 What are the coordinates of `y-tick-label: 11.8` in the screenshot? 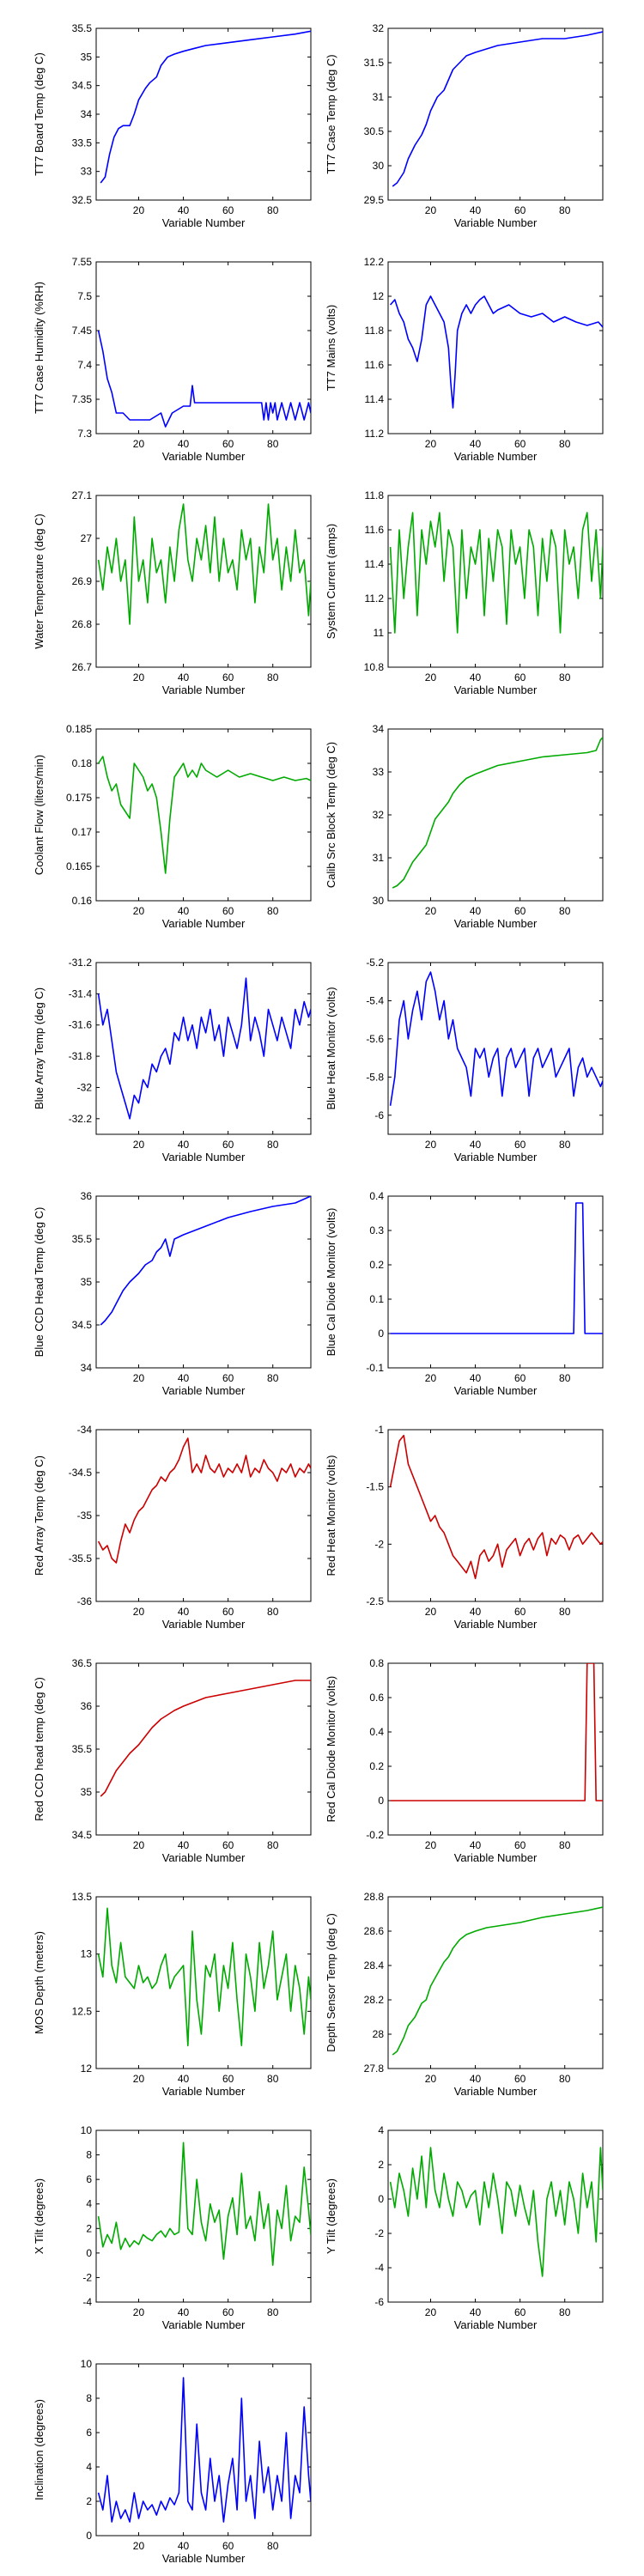 It's located at (375, 331).